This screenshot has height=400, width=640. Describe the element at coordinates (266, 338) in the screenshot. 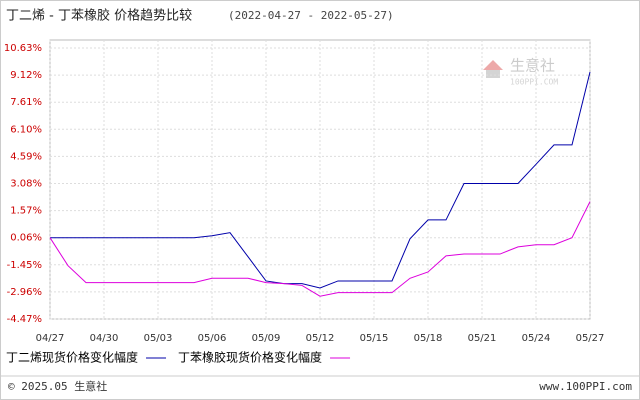

I see `x-tick-label: 05/09` at that location.